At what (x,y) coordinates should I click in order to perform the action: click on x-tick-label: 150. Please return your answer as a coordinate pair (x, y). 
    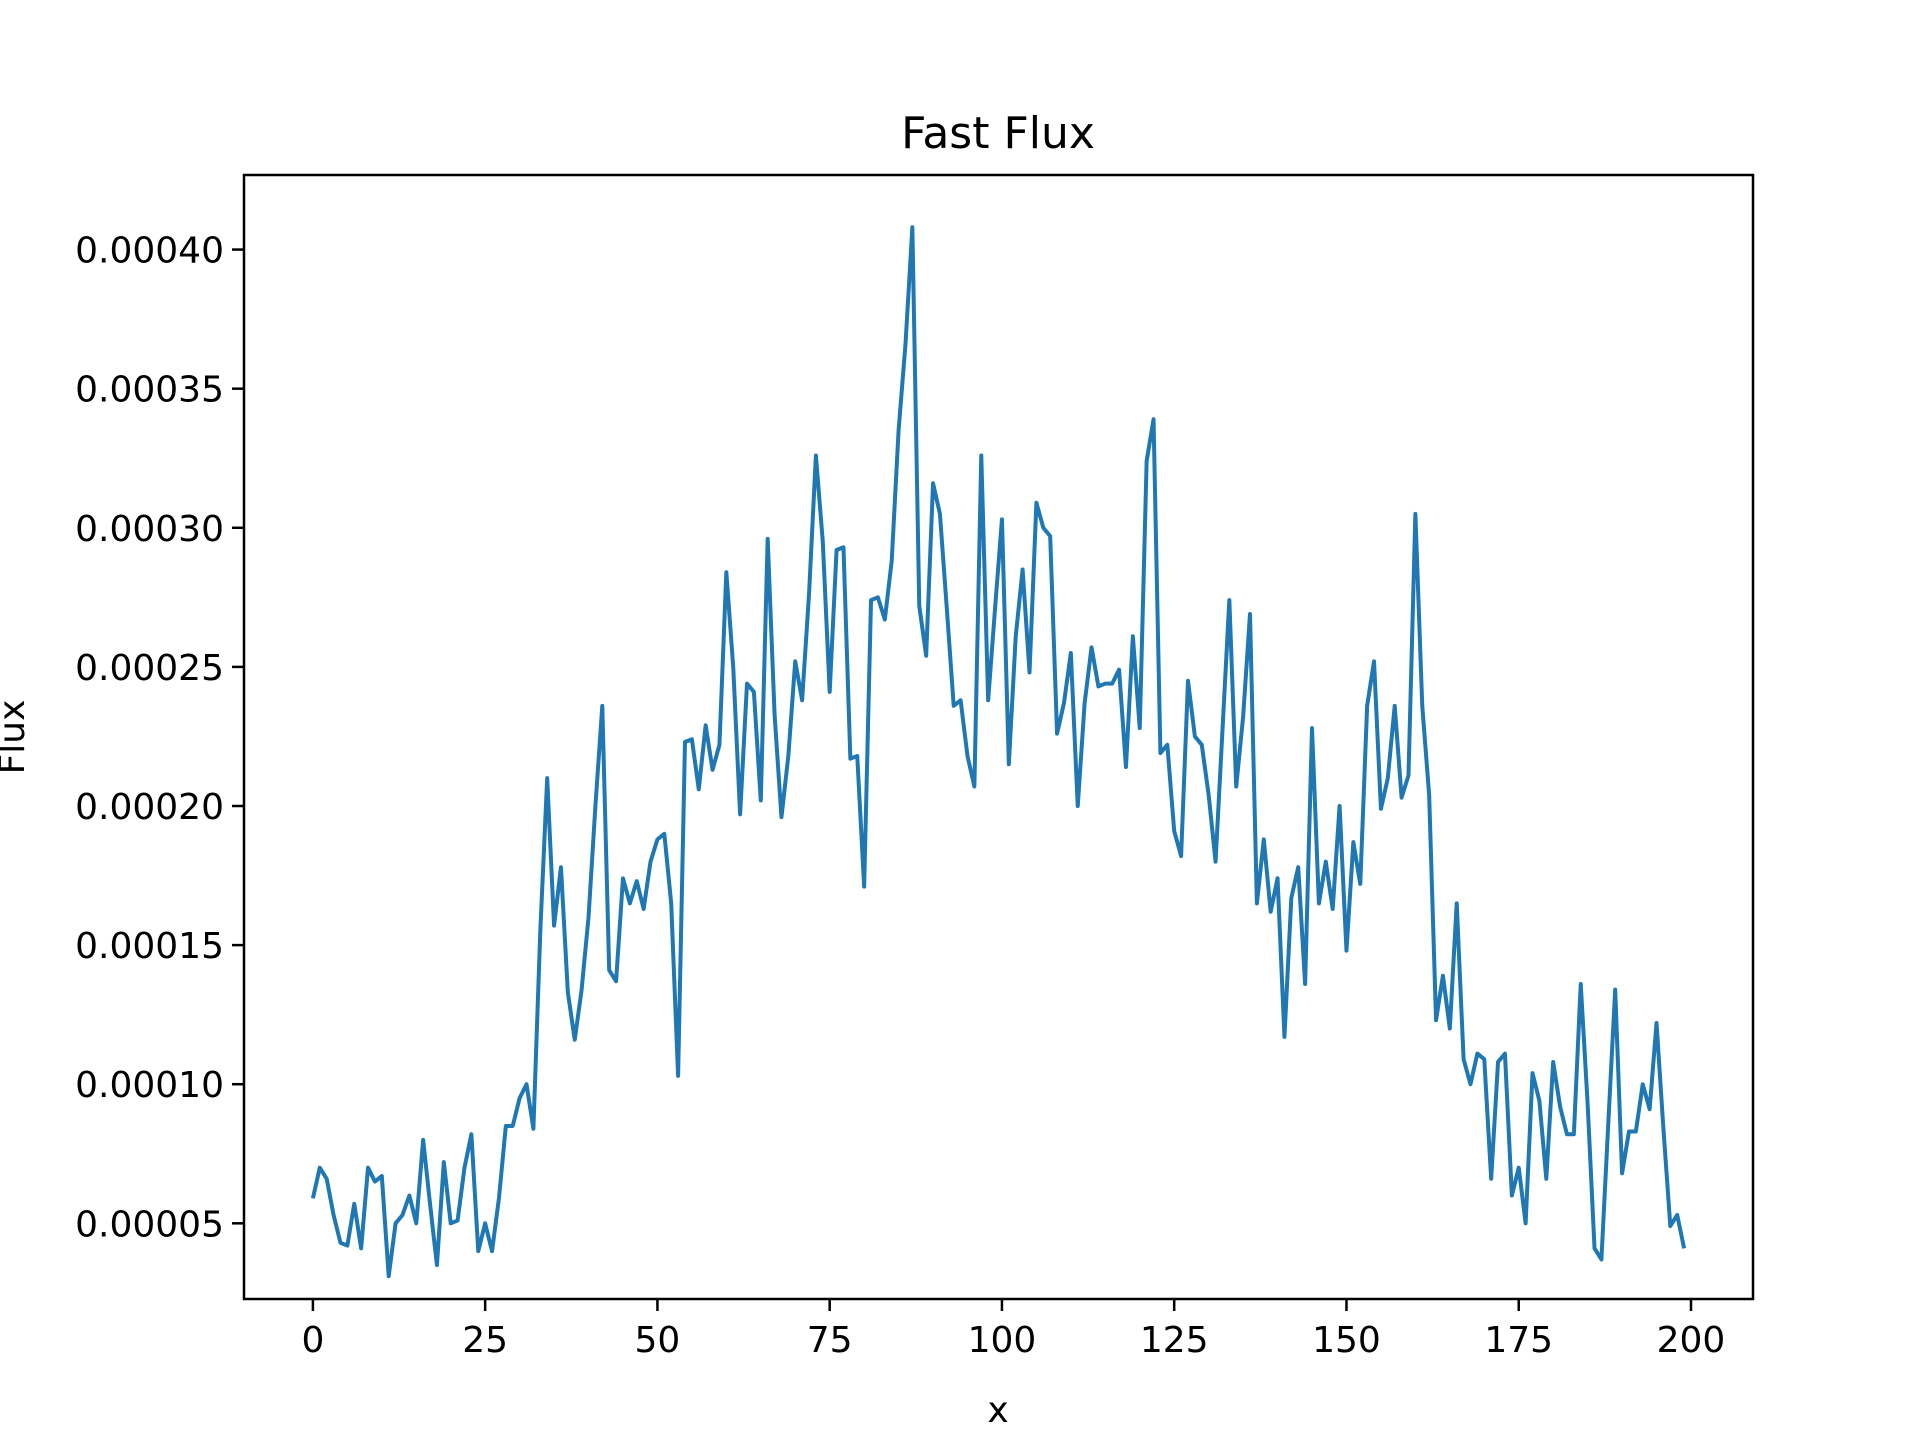
    Looking at the image, I should click on (1346, 1340).